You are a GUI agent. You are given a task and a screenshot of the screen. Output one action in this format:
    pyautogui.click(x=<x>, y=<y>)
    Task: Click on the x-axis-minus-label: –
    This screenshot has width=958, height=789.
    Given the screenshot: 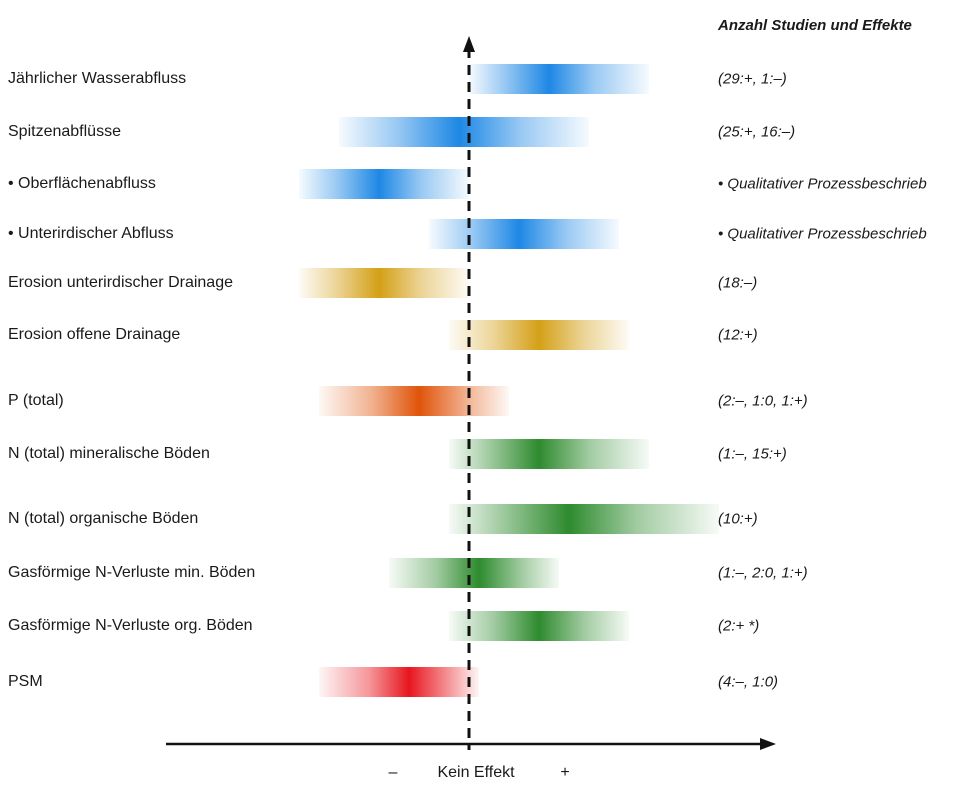 What is the action you would take?
    pyautogui.click(x=393, y=772)
    